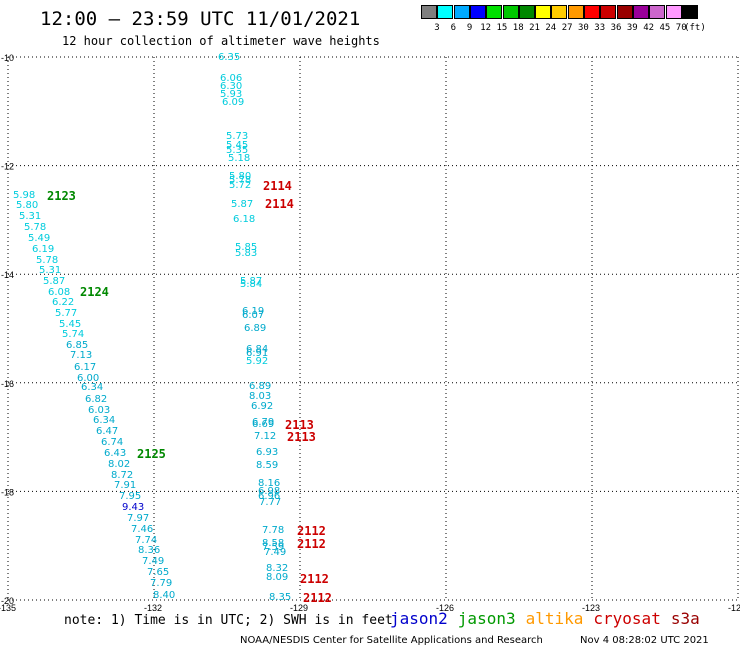 The height and width of the screenshot is (650, 740). Describe the element at coordinates (246, 247) in the screenshot. I see `wave-height-value: 5.85` at that location.